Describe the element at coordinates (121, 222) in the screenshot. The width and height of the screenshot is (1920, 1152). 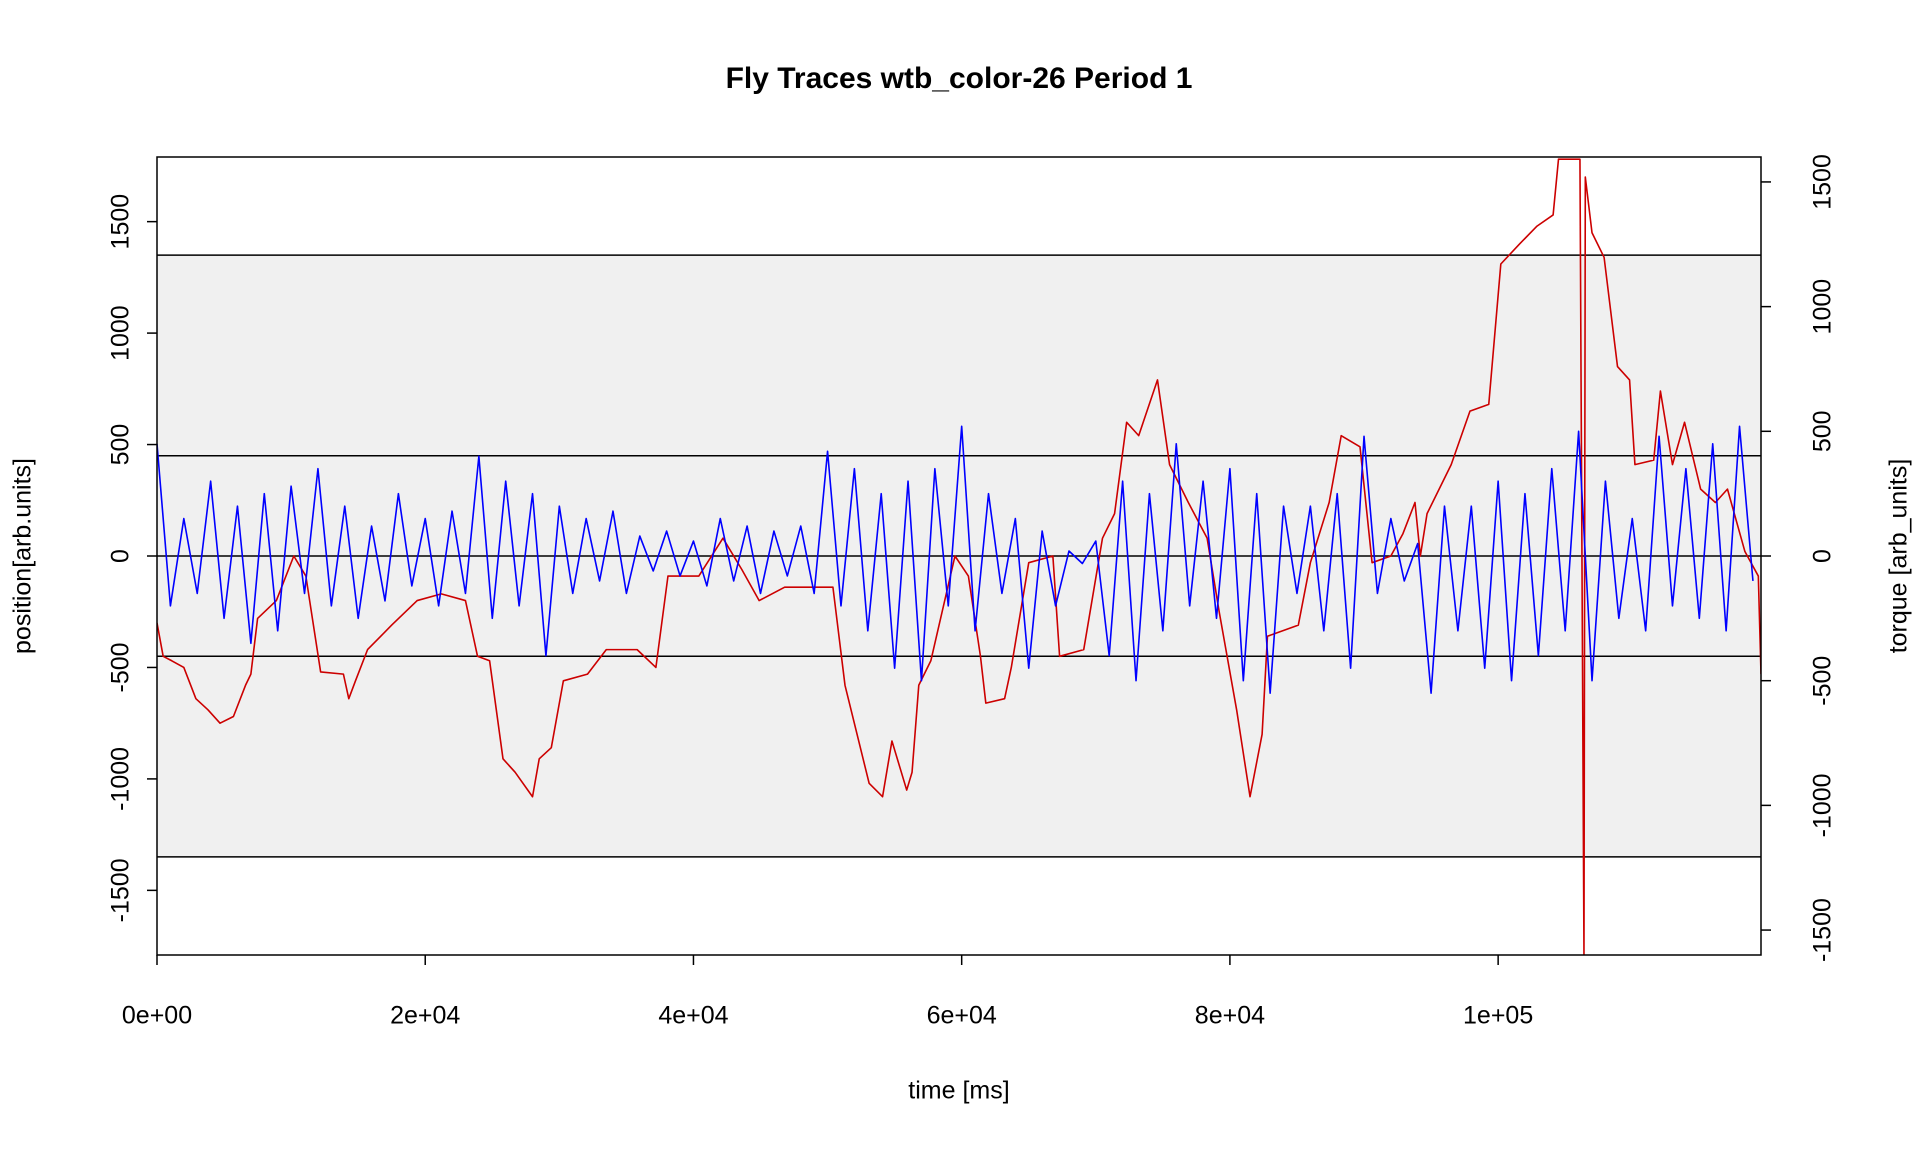
I see `y-tick-label: 1500` at that location.